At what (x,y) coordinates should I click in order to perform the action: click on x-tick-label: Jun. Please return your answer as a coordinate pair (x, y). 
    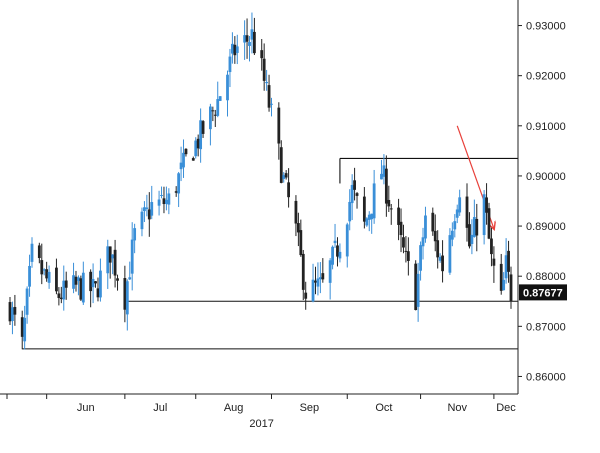
    Looking at the image, I should click on (86, 408).